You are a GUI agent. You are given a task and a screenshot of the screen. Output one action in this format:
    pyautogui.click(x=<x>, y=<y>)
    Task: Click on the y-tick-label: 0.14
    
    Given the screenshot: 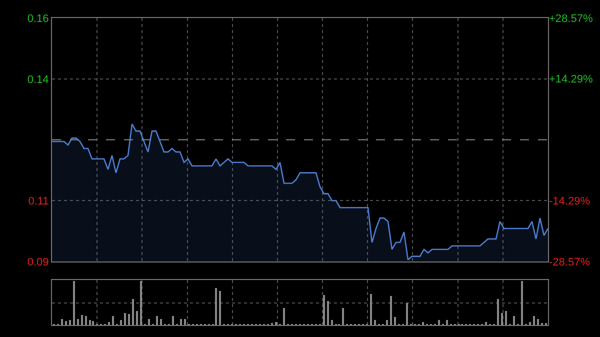 What is the action you would take?
    pyautogui.click(x=38, y=80)
    